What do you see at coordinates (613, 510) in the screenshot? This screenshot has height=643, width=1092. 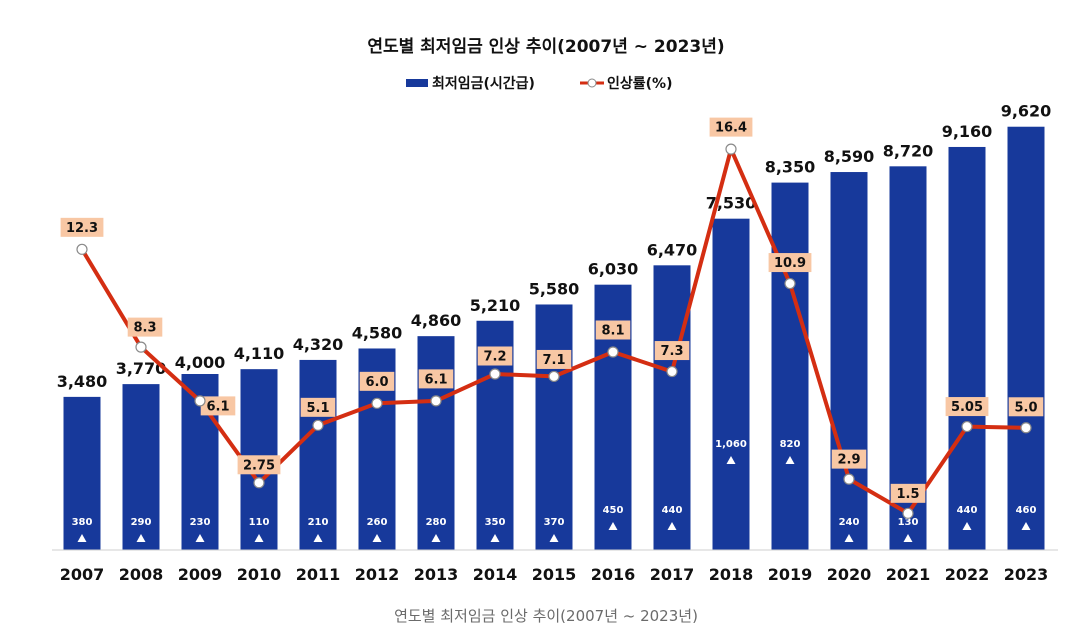 I see `increase-label-2016: 450` at bounding box center [613, 510].